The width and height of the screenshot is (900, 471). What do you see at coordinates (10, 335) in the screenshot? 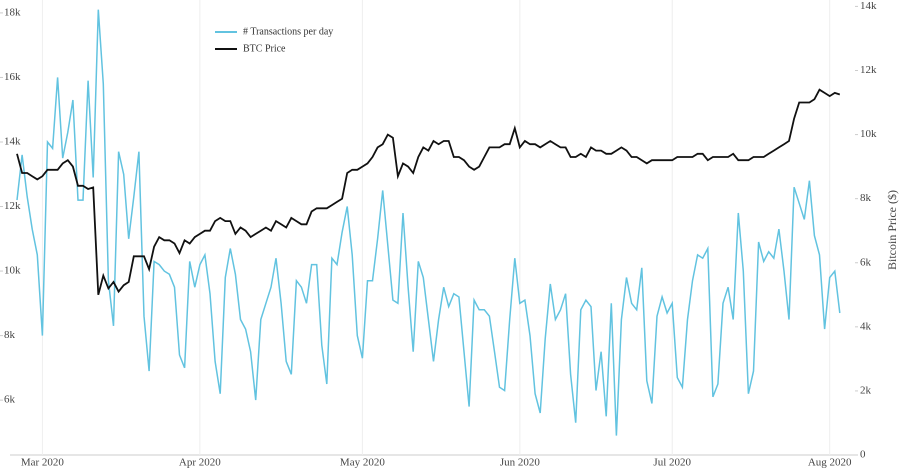
I see `y-tick-label: 8k` at bounding box center [10, 335].